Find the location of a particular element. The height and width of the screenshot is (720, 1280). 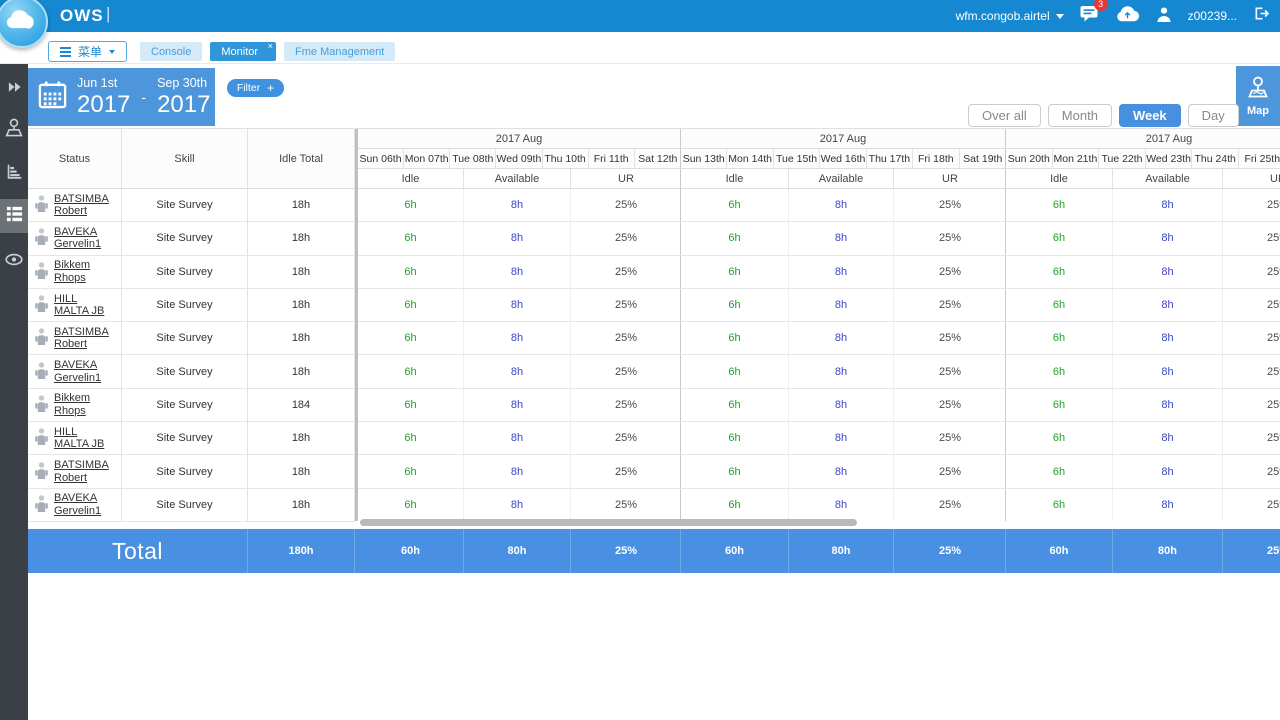

day-header-cell: Wed 16th is located at coordinates (843, 158).